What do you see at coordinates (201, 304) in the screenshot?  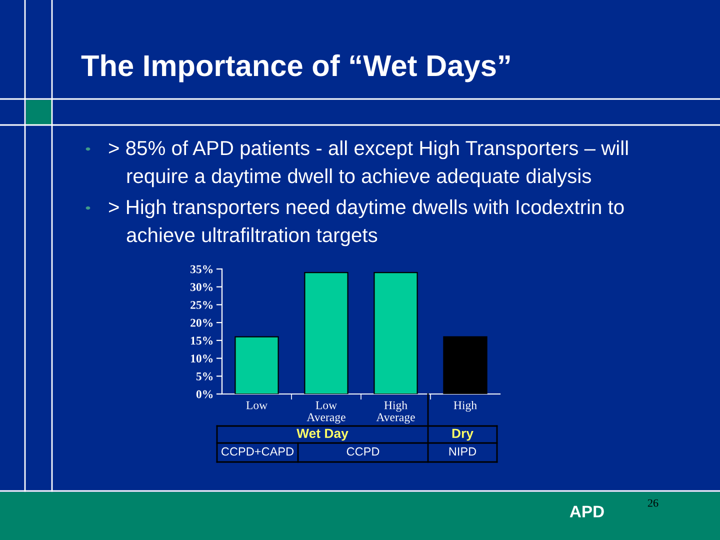 I see `y-tick-label: 25%` at bounding box center [201, 304].